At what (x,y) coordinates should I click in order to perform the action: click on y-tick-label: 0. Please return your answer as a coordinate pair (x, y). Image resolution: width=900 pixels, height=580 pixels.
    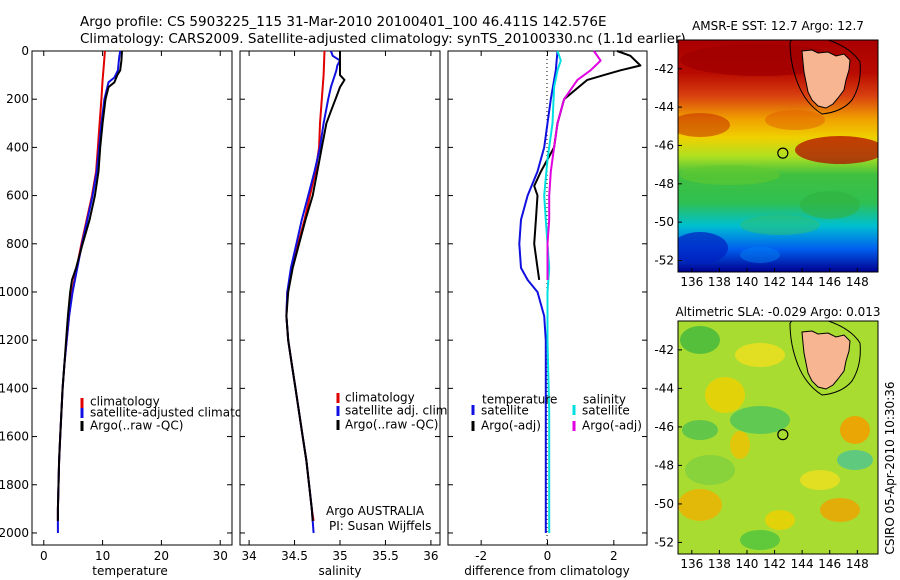
    Looking at the image, I should click on (25, 51).